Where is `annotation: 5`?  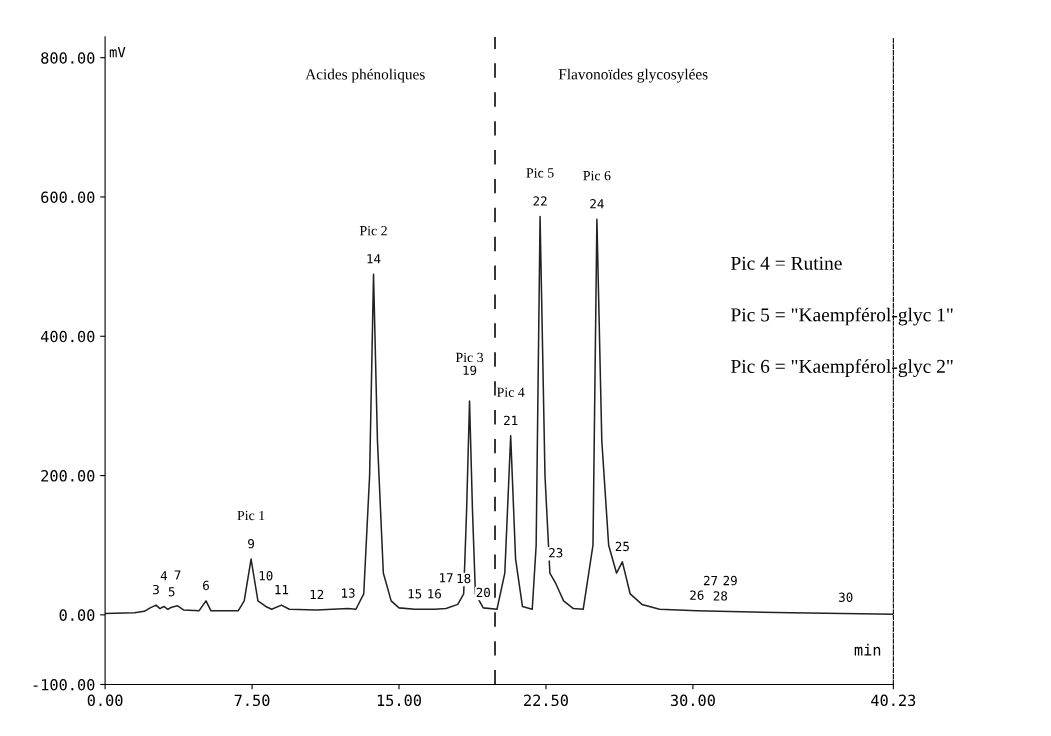 annotation: 5 is located at coordinates (171, 592).